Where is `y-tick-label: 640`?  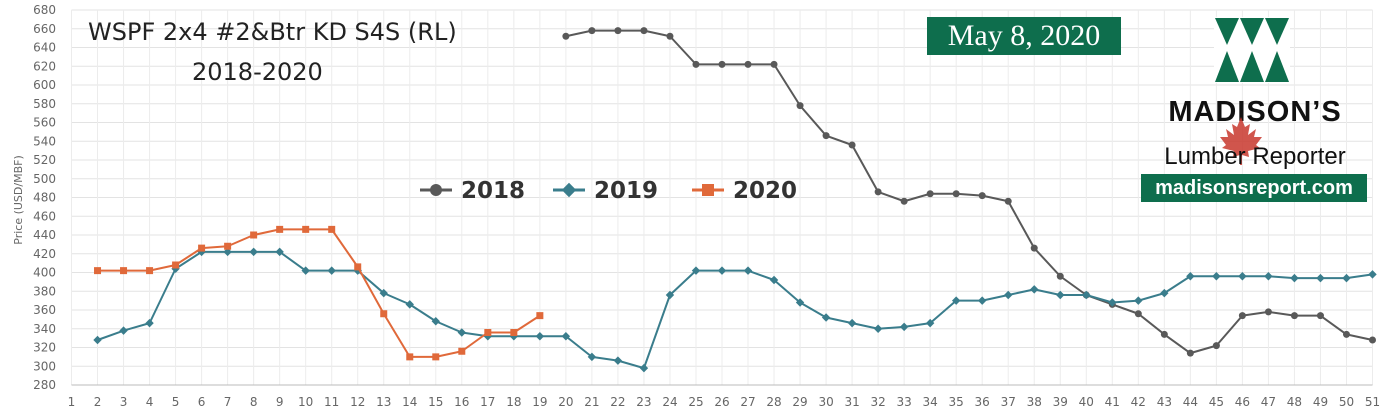 y-tick-label: 640 is located at coordinates (44, 48).